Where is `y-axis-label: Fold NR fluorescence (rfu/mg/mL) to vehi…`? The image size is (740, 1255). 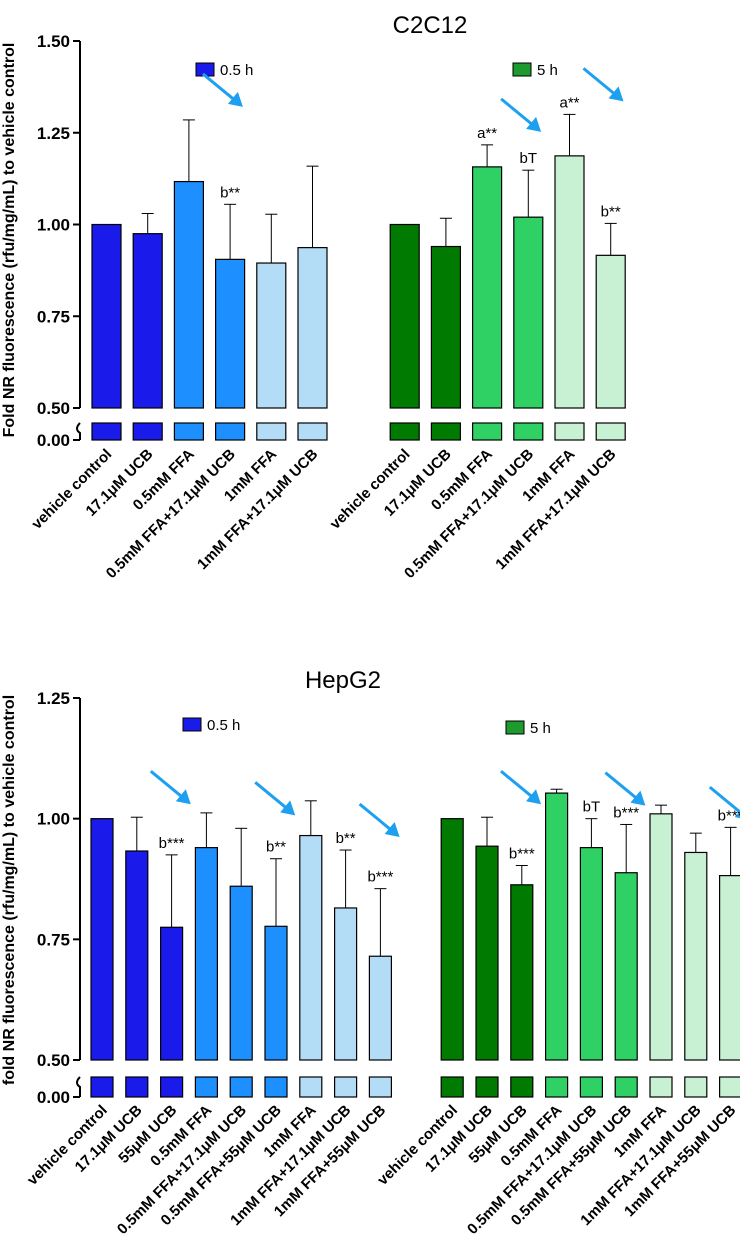 y-axis-label: Fold NR fluorescence (rfu/mg/mL) to vehi… is located at coordinates (9, 240).